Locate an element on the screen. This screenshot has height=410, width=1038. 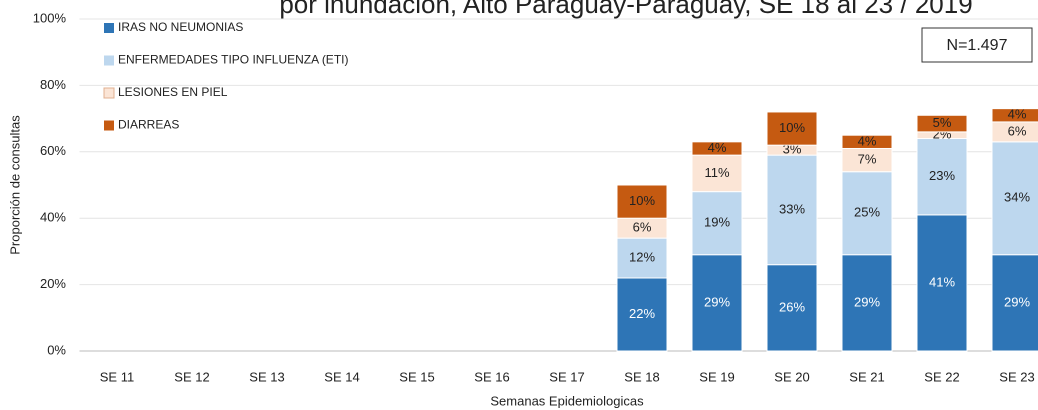
x-tick-label: SE 13 is located at coordinates (266, 376).